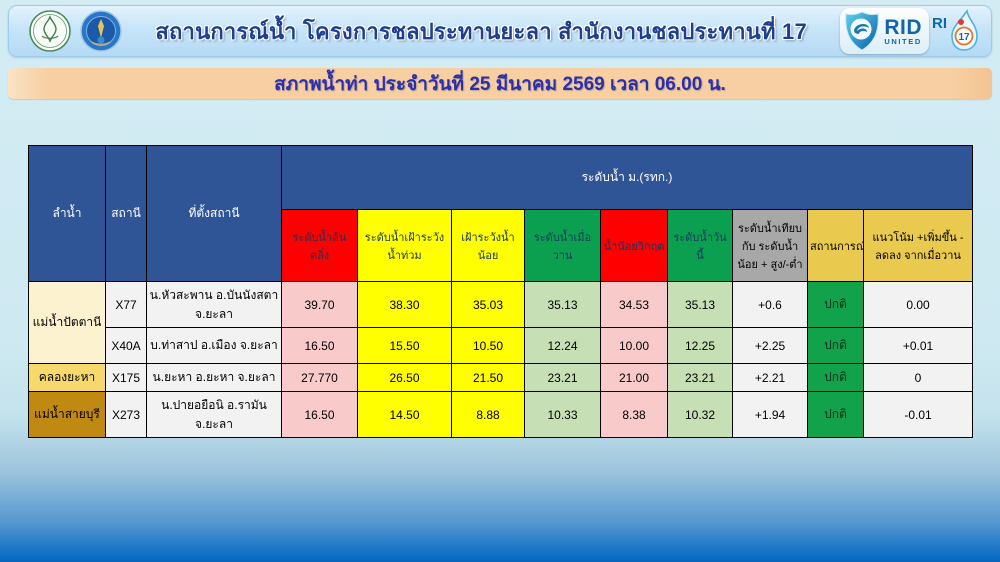 The image size is (1000, 562). Describe the element at coordinates (75, 31) in the screenshot. I see `agency-seals` at that location.